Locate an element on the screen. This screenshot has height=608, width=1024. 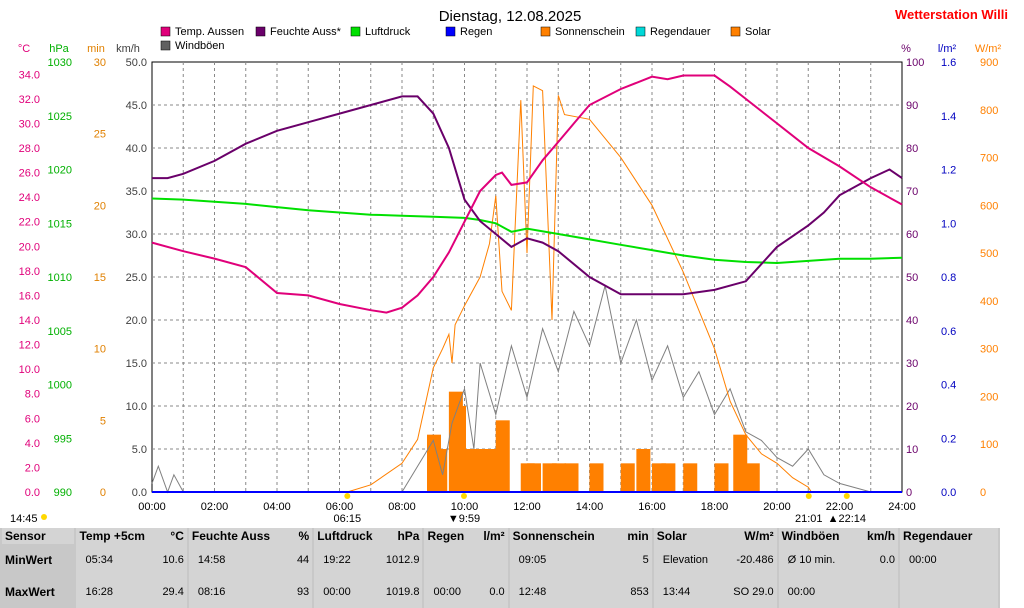
stats-header-cell: Regen l/m² is located at coordinates (466, 536).